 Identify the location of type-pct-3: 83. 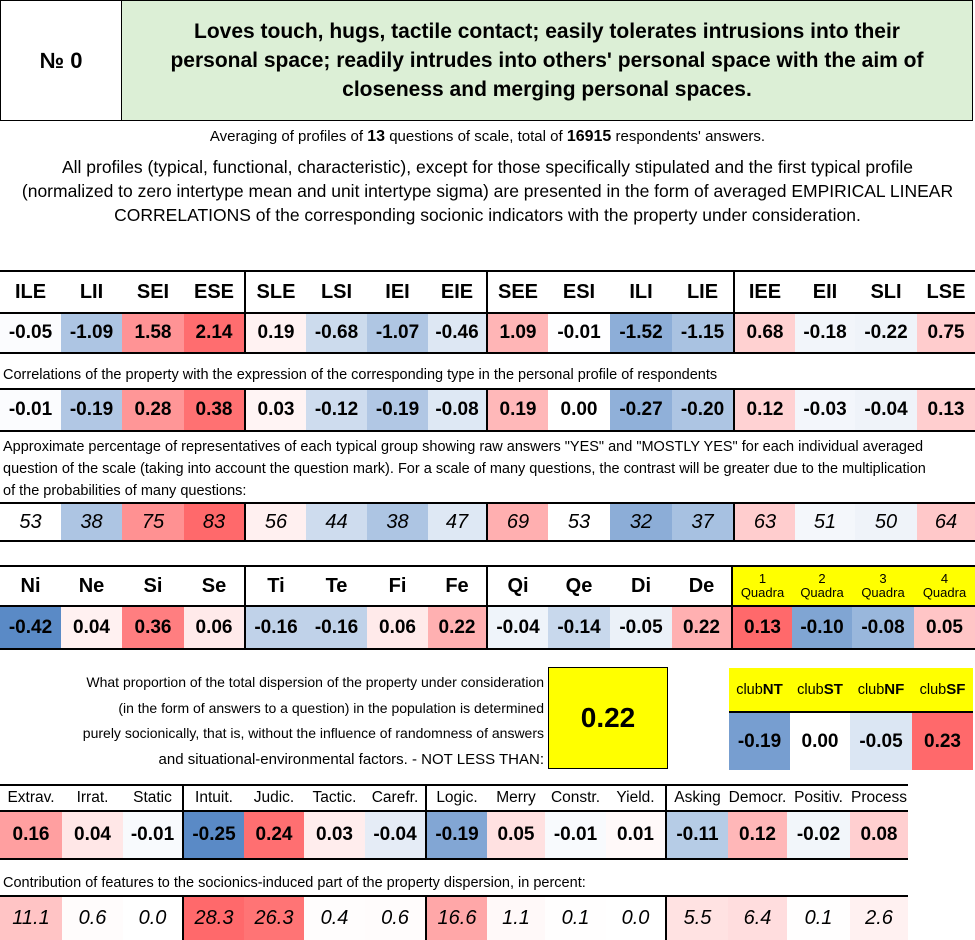
(214, 522).